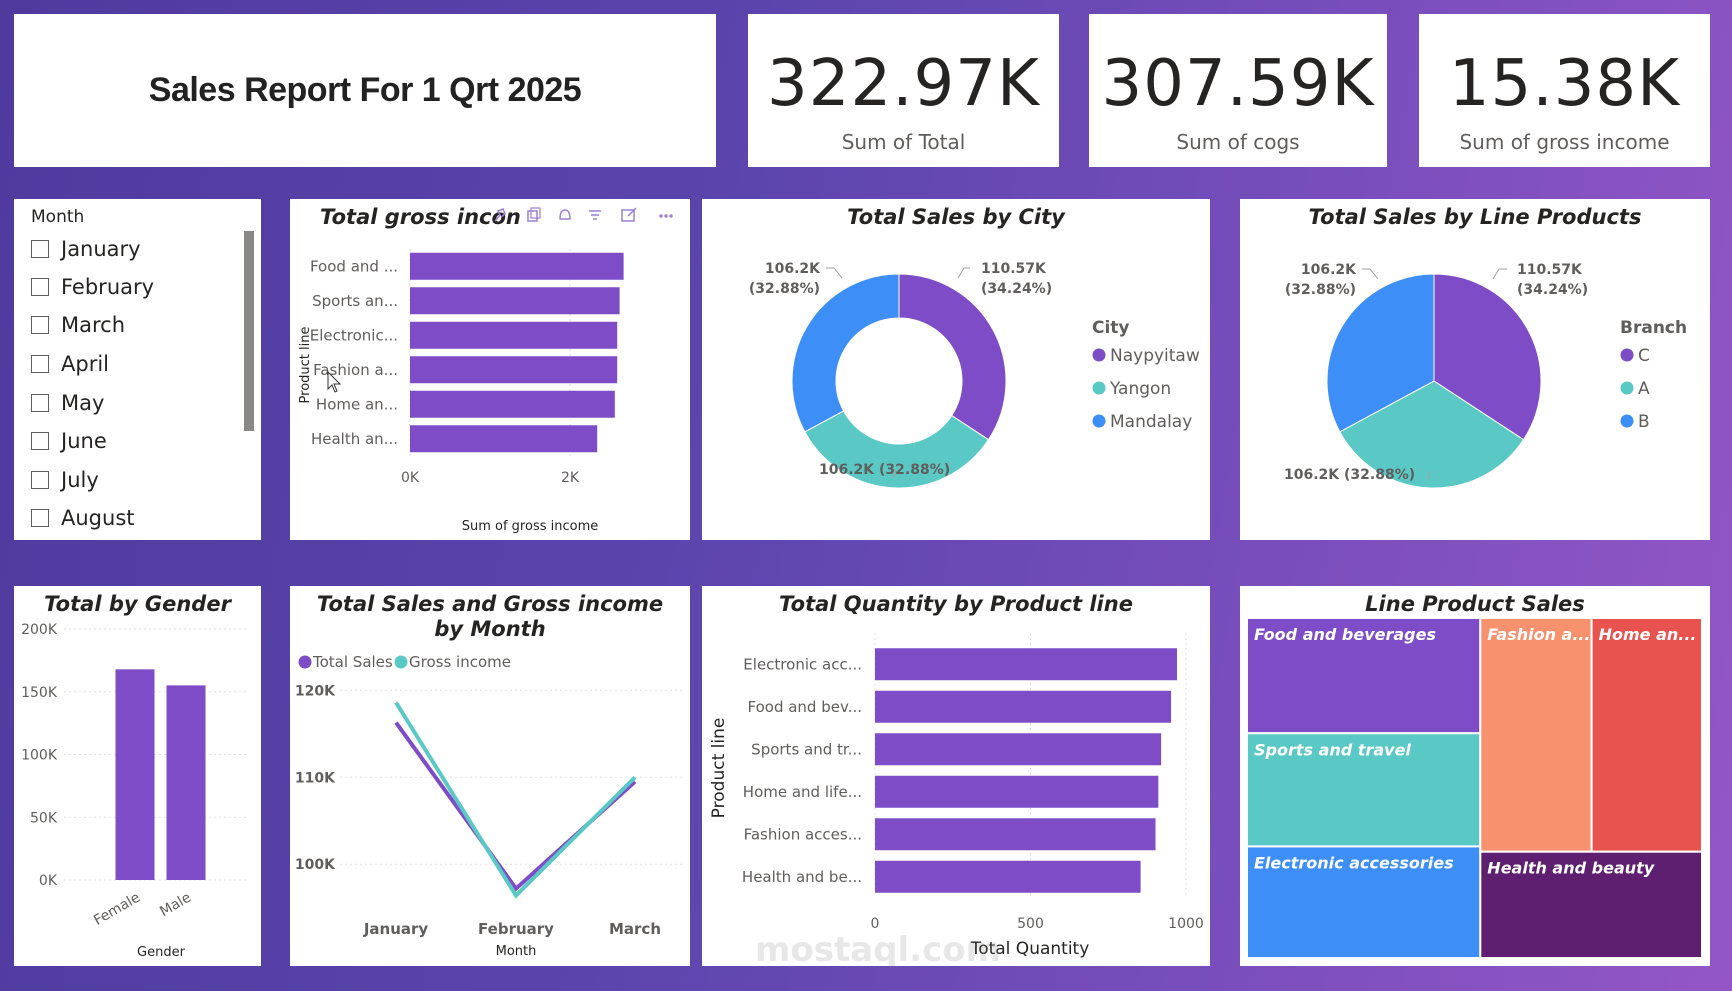  What do you see at coordinates (396, 929) in the screenshot?
I see `x-tick-label: January` at bounding box center [396, 929].